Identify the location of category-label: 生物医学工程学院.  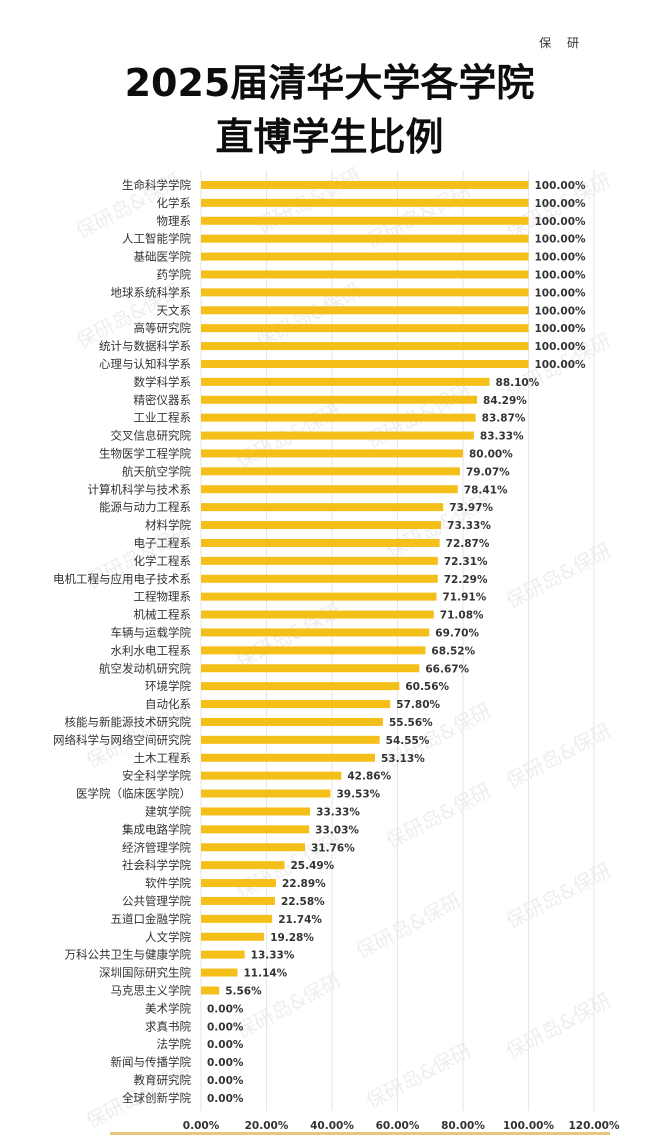
(145, 453).